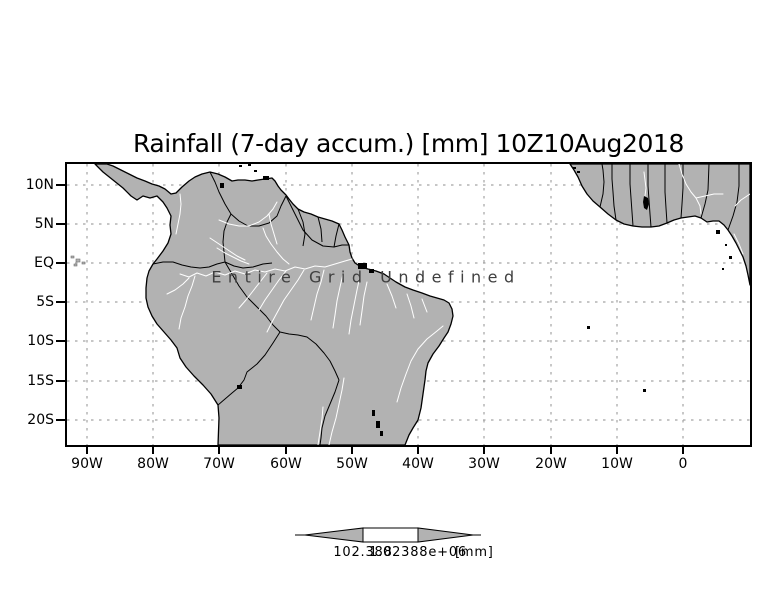 This screenshot has height=612, width=784. I want to click on lon-label-80w: 80W, so click(153, 464).